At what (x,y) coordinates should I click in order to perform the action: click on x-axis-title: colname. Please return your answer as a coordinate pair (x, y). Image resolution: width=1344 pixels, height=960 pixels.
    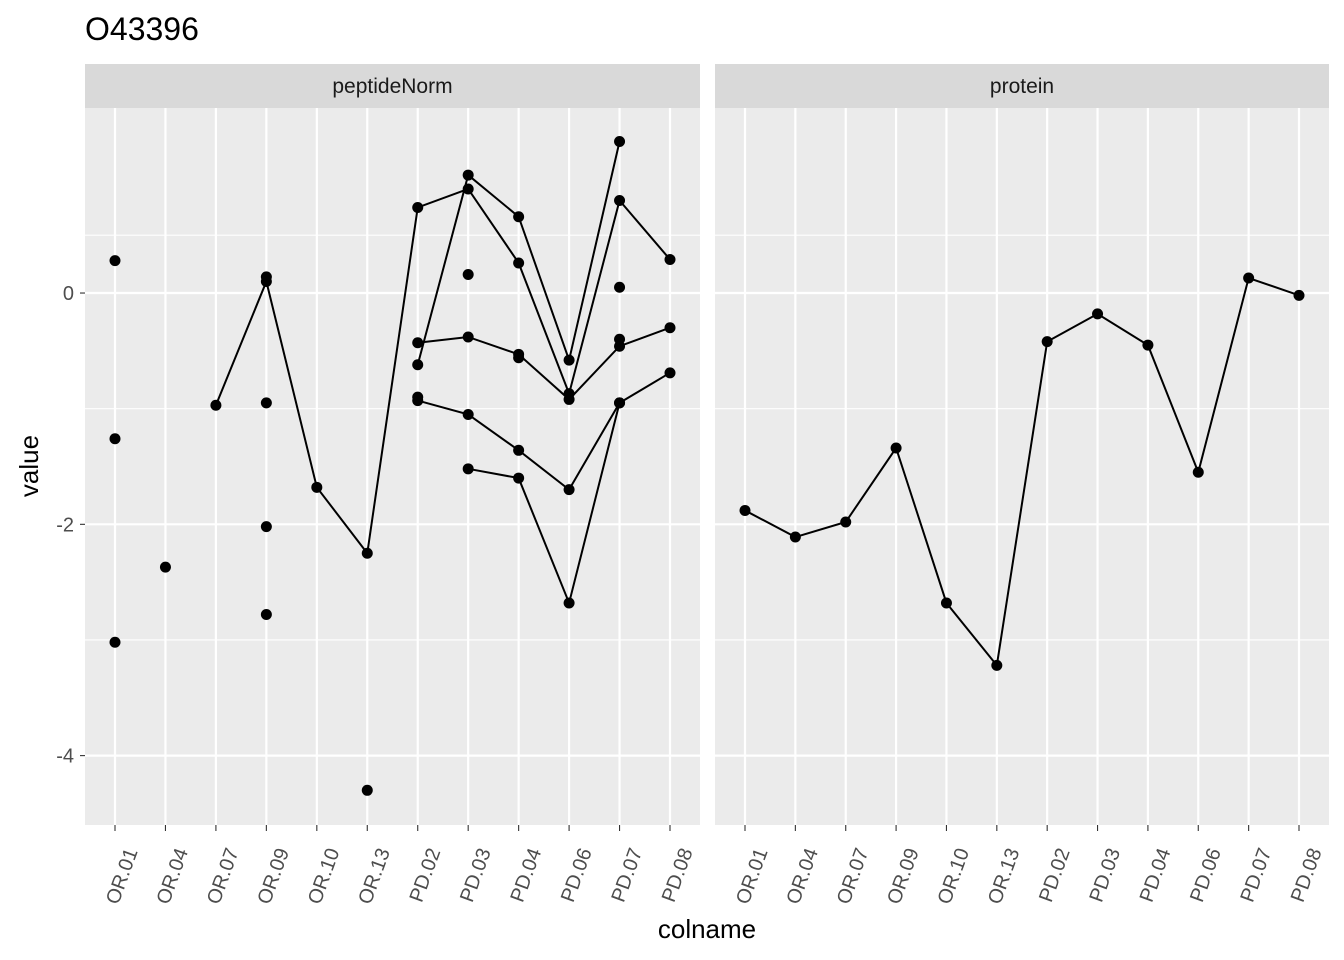
    Looking at the image, I should click on (707, 929).